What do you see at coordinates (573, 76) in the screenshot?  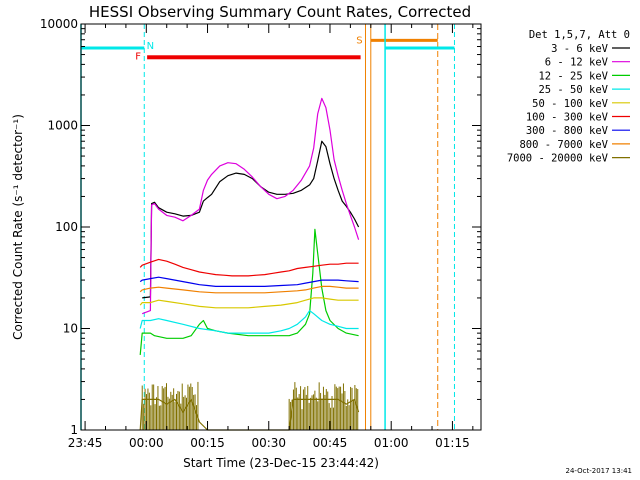 I see `legend-label: 12 - 25 keV` at bounding box center [573, 76].